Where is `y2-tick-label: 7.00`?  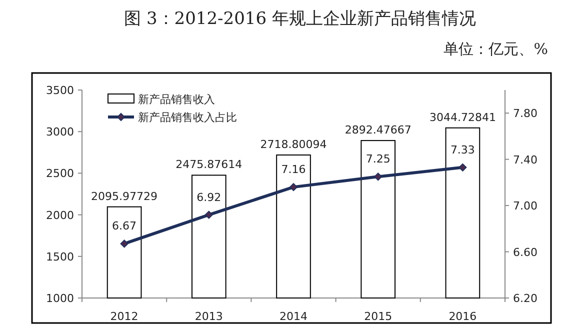
y2-tick-label: 7.00 is located at coordinates (525, 206).